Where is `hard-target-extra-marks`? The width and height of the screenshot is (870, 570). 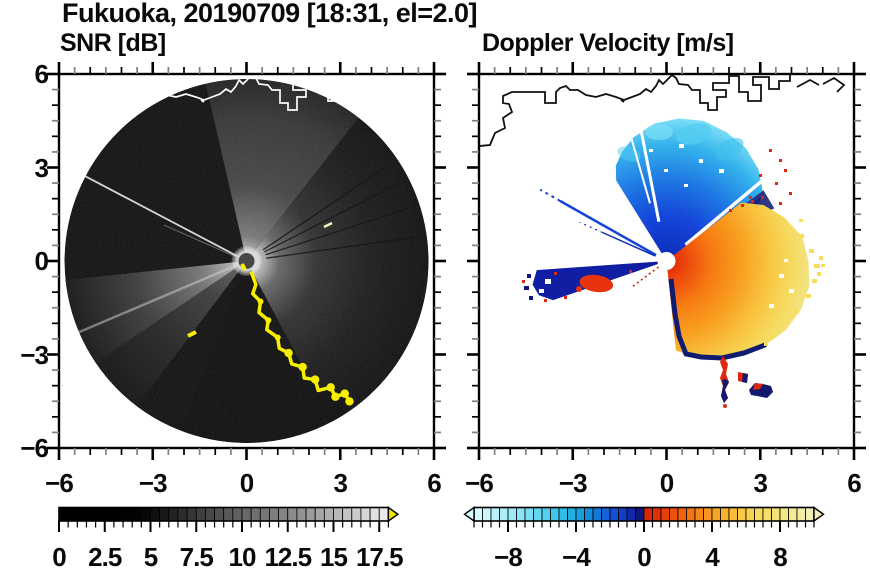 hard-target-extra-marks is located at coordinates (260, 279).